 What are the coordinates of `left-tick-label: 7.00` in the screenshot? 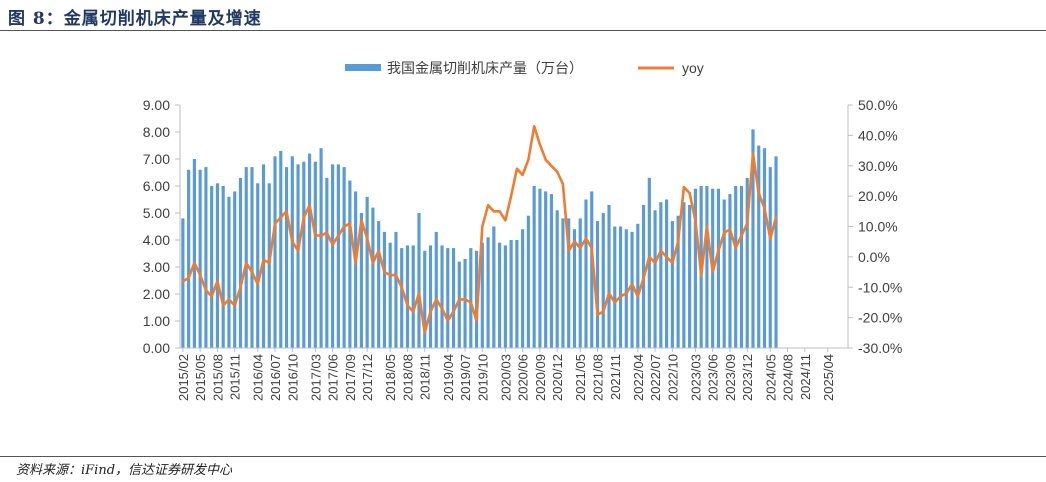 It's located at (156, 159).